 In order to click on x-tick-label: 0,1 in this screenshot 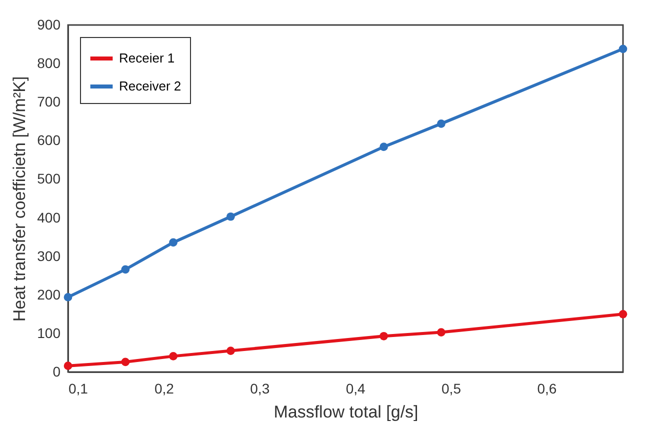, I will do `click(78, 388)`.